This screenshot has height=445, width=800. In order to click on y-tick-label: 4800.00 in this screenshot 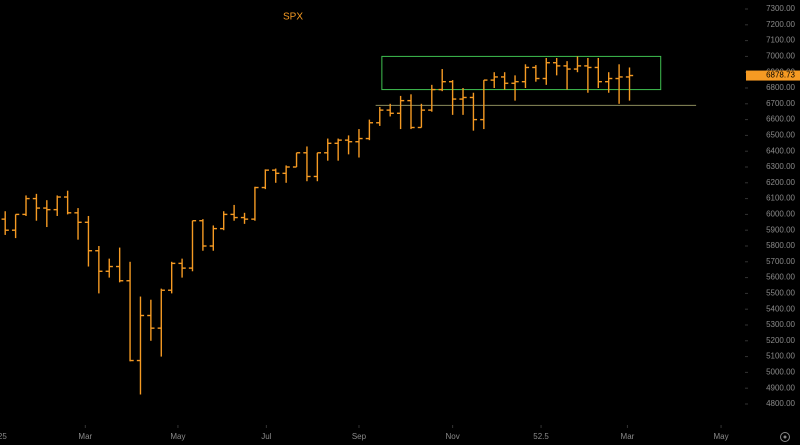, I will do `click(780, 403)`.